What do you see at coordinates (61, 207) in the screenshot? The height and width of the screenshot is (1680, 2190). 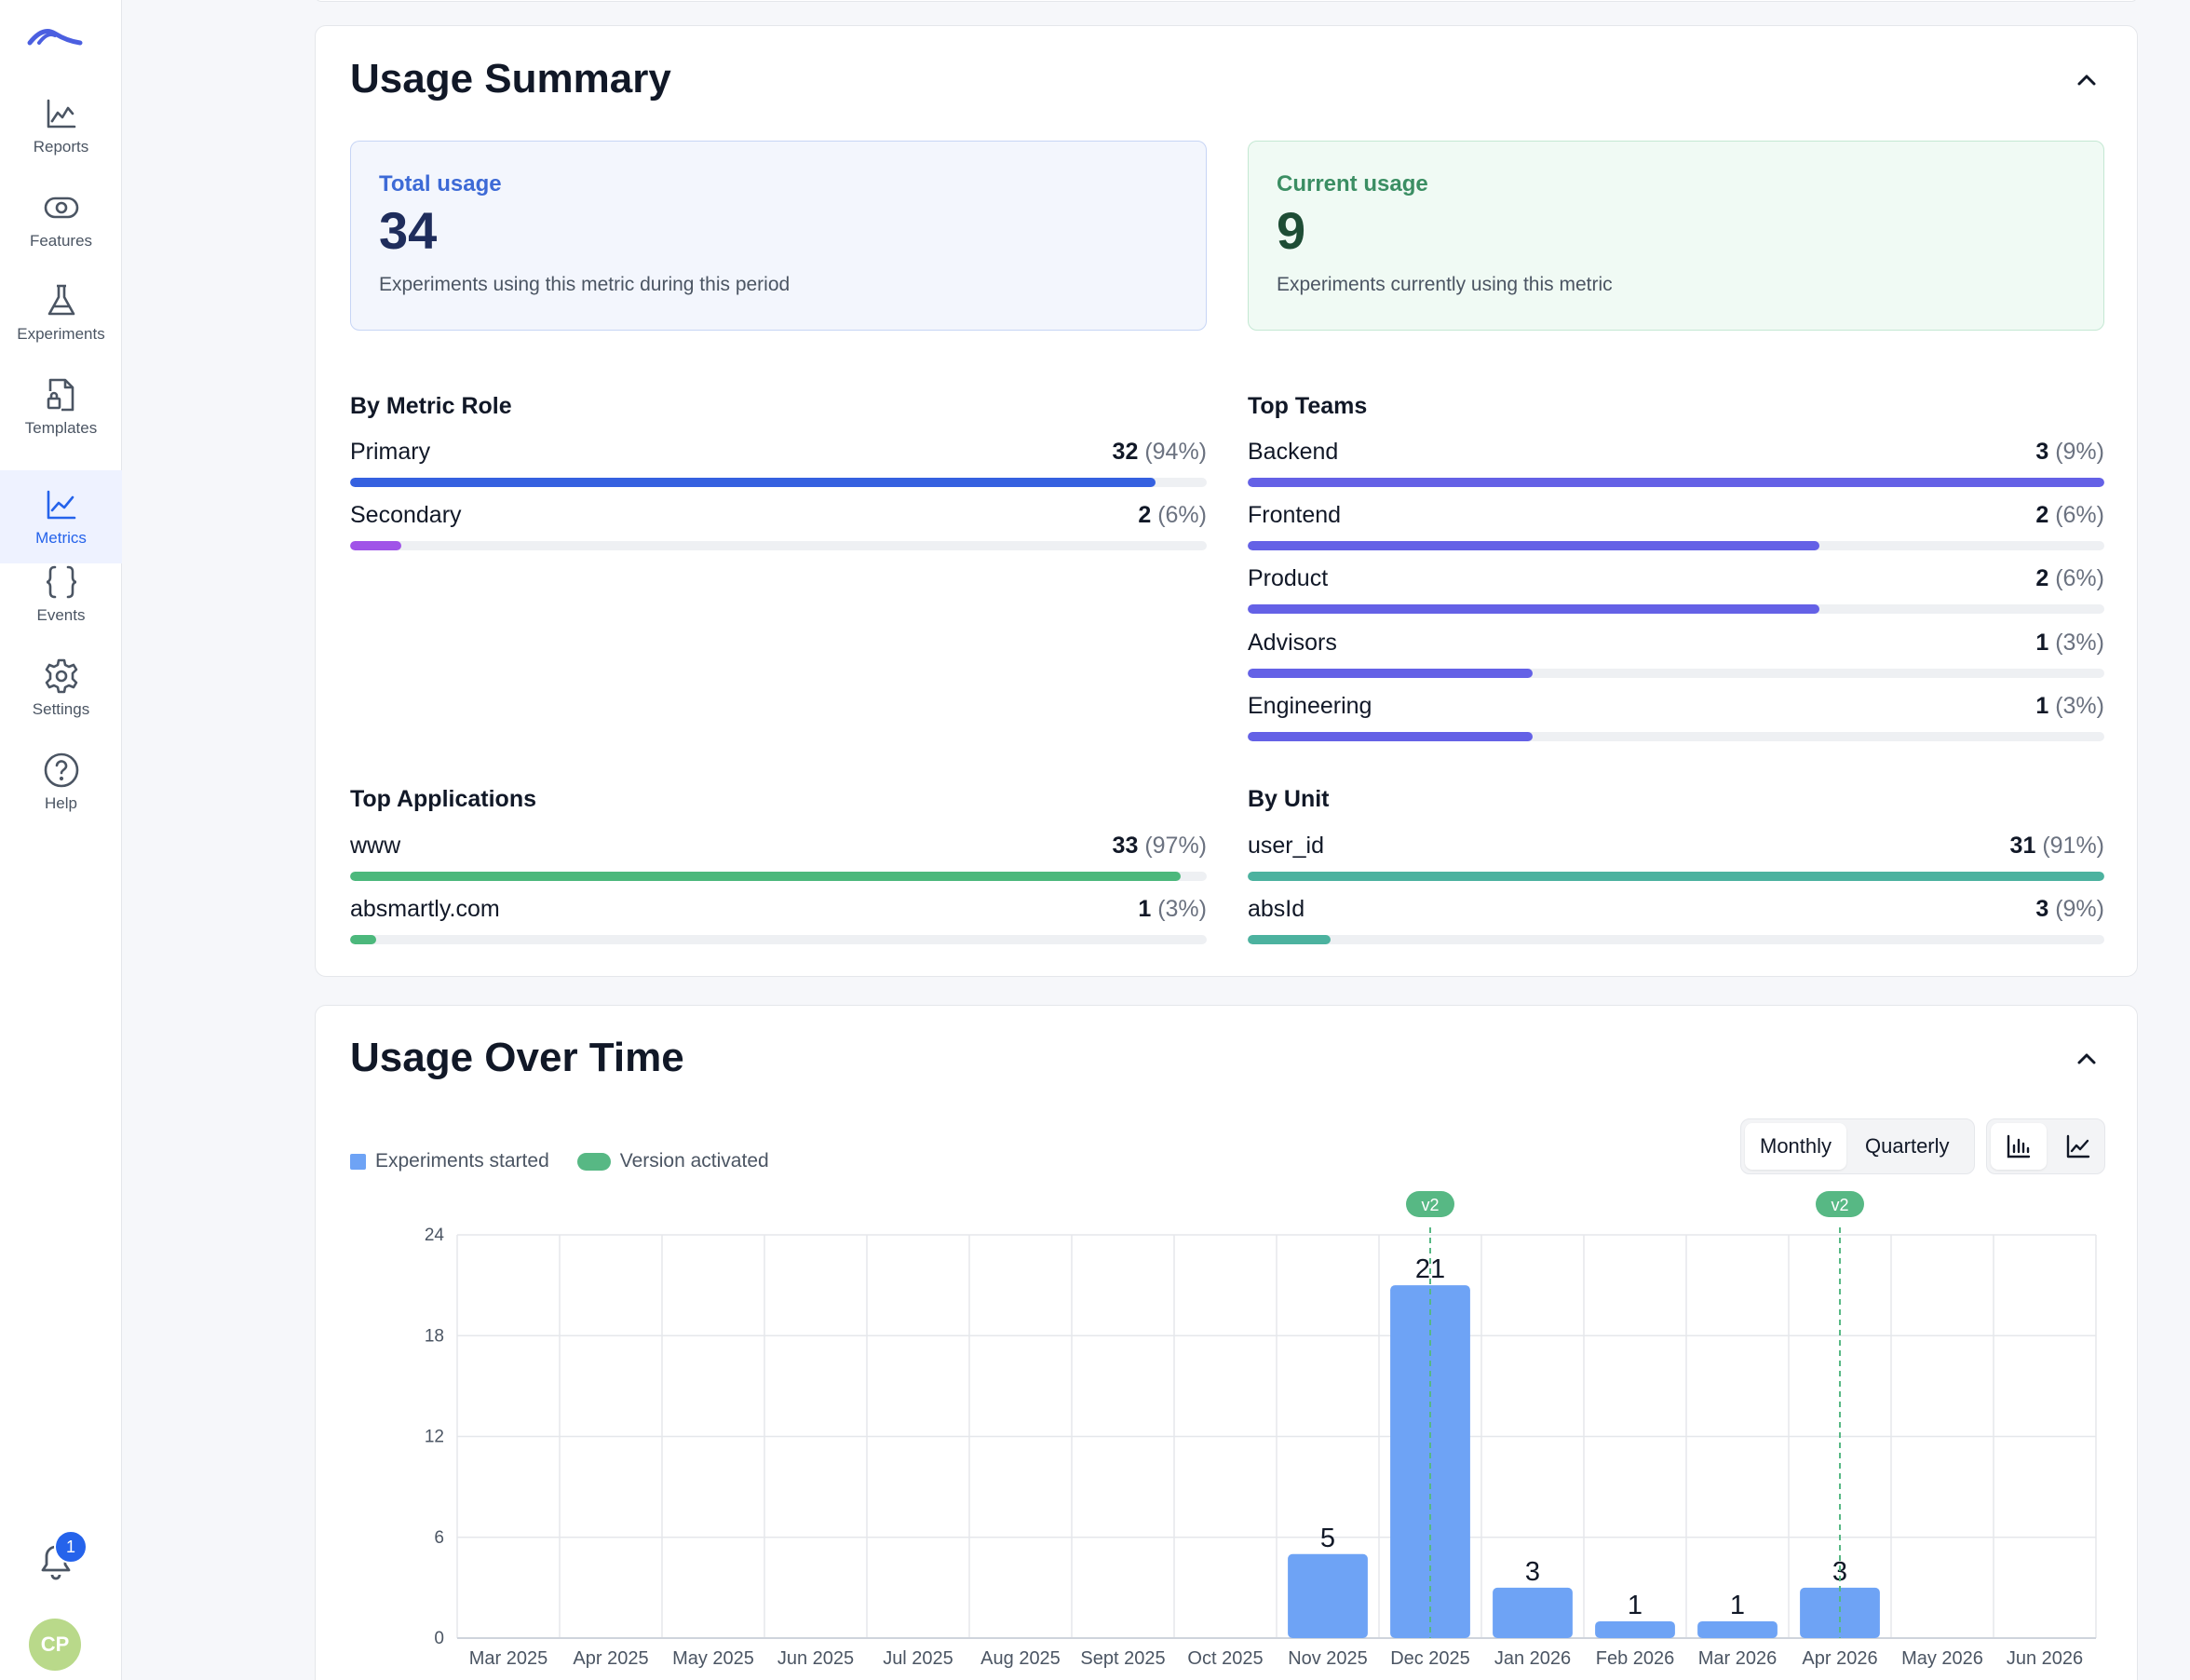 I see `eye-icon` at bounding box center [61, 207].